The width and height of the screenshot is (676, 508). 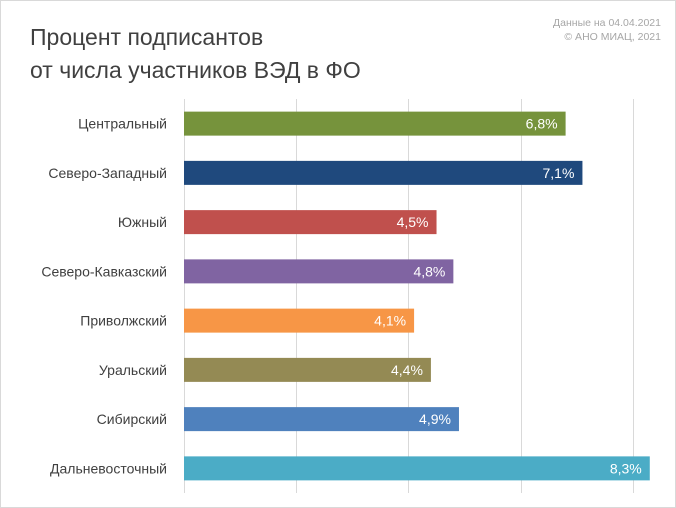 What do you see at coordinates (133, 370) in the screenshot?
I see `category-label: Уральский` at bounding box center [133, 370].